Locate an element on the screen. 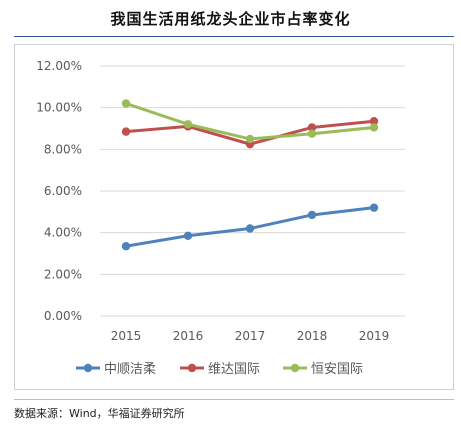 Image resolution: width=461 pixels, height=429 pixels. x-tick-label: 2015 is located at coordinates (126, 336).